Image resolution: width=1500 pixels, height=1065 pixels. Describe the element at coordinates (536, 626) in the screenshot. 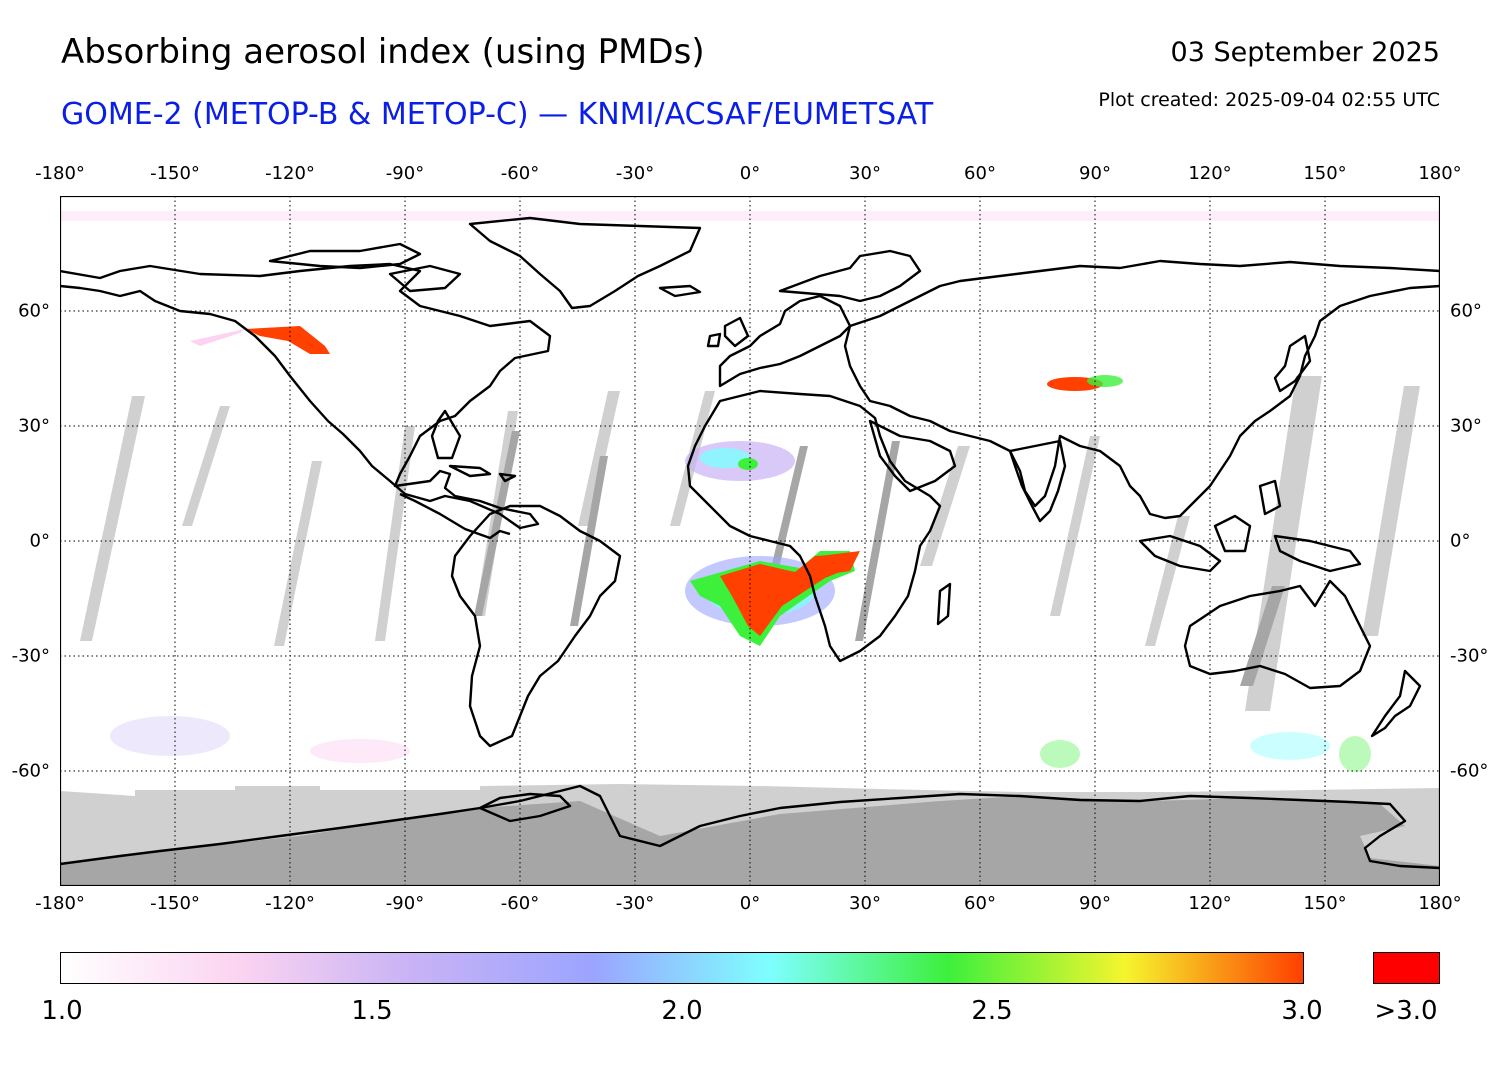

I see `coast-south-america` at that location.